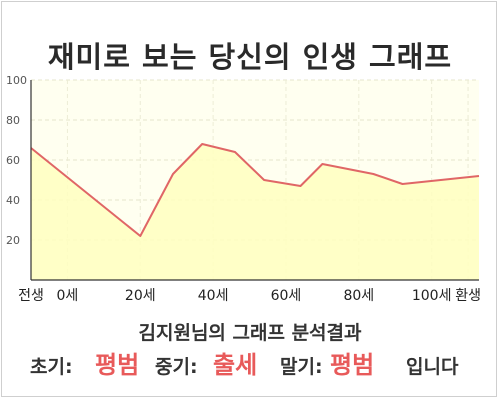 The height and width of the screenshot is (400, 500). I want to click on x-tick-label: 100세, so click(432, 296).